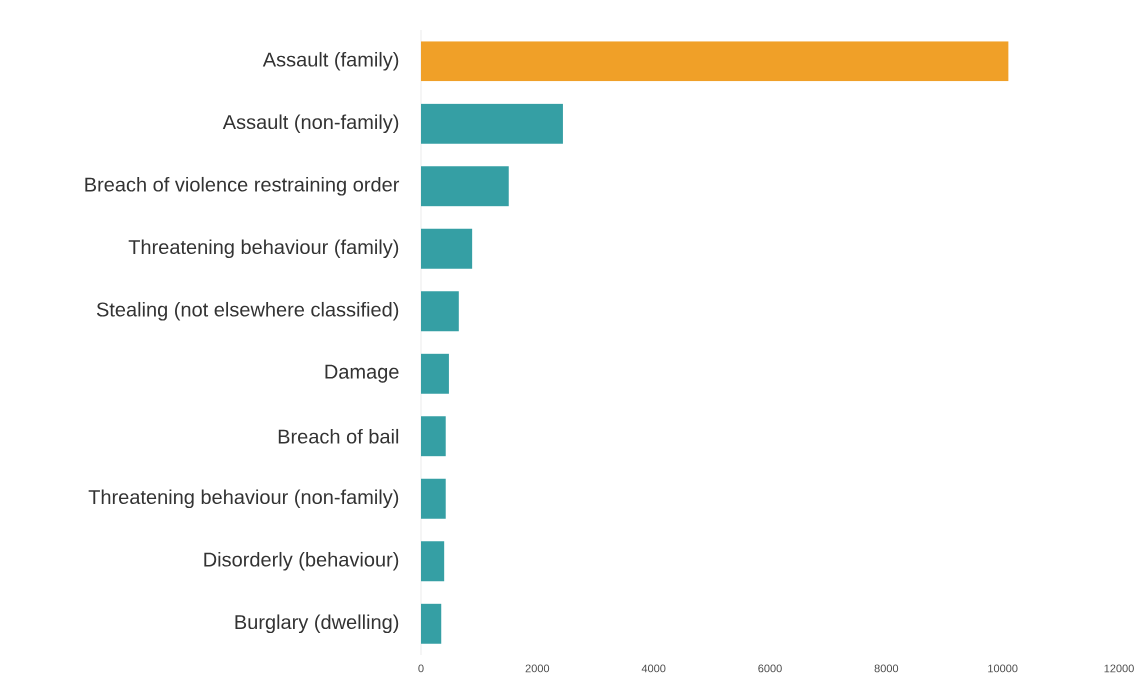 This screenshot has width=1146, height=681. Describe the element at coordinates (330, 61) in the screenshot. I see `y-tick-label: Assault (family)` at that location.